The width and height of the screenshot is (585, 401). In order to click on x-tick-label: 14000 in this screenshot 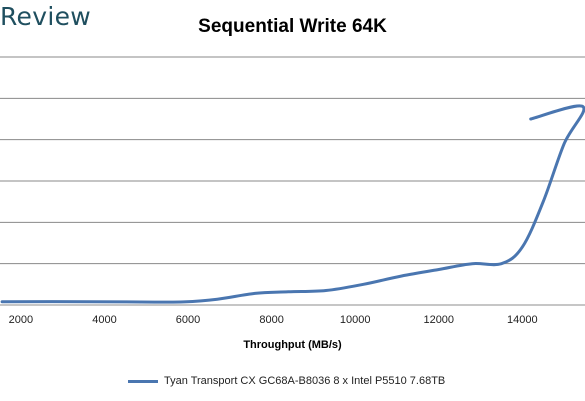, I will do `click(522, 320)`.